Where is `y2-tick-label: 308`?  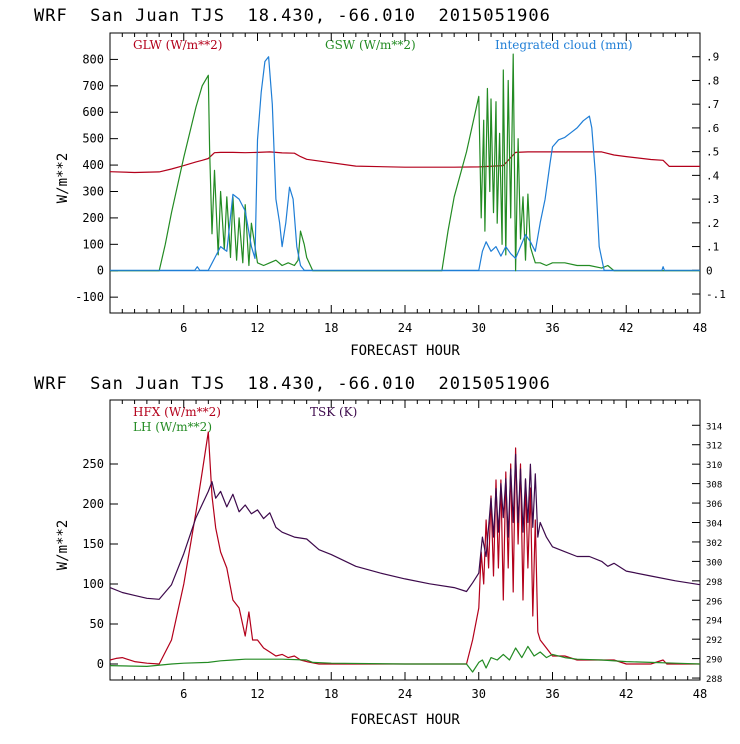
y2-tick-label: 308 is located at coordinates (714, 486).